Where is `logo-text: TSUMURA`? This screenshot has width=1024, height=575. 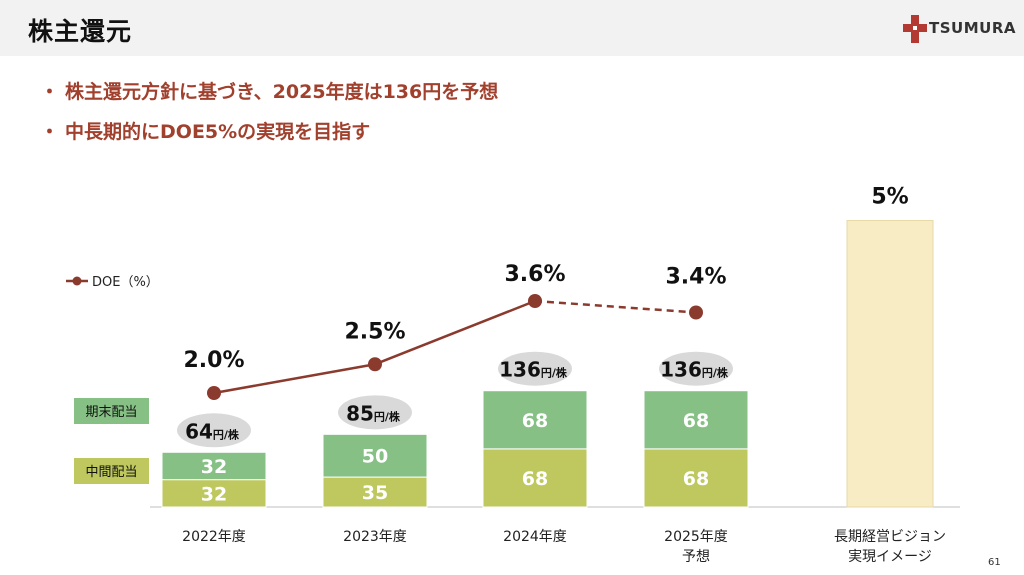
logo-text: TSUMURA is located at coordinates (972, 28).